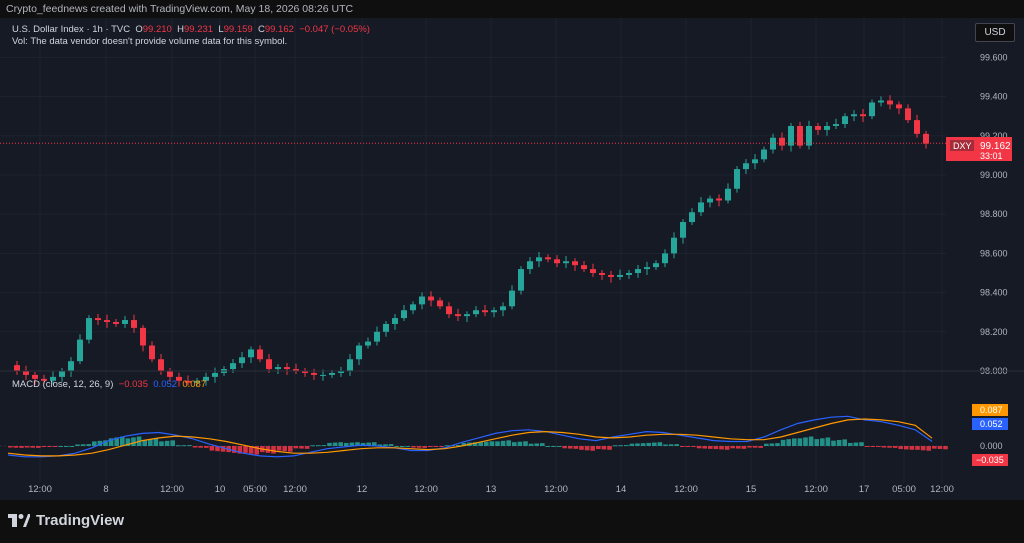 The image size is (1024, 543). Describe the element at coordinates (63, 384) in the screenshot. I see `macd-legend-label: MACD (close, 12, 26, 9)` at that location.